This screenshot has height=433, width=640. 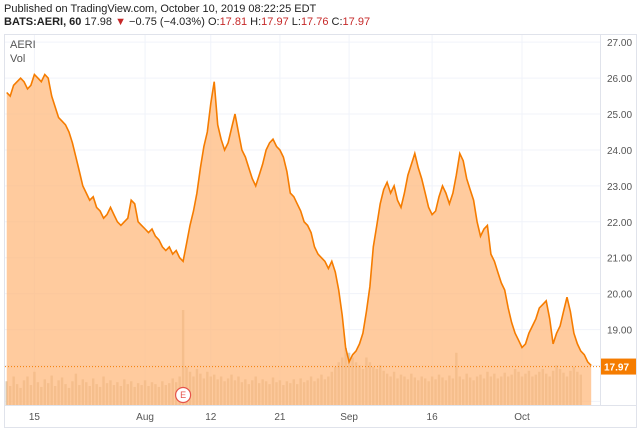 I want to click on high-label: H:, so click(x=256, y=22).